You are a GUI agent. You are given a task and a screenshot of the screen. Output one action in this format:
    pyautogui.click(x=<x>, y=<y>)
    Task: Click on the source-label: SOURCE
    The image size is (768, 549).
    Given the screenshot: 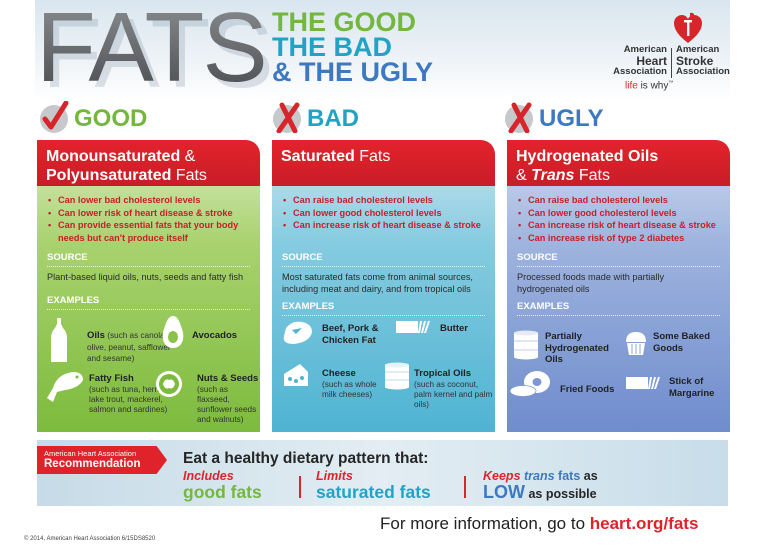 What is the action you would take?
    pyautogui.click(x=383, y=259)
    